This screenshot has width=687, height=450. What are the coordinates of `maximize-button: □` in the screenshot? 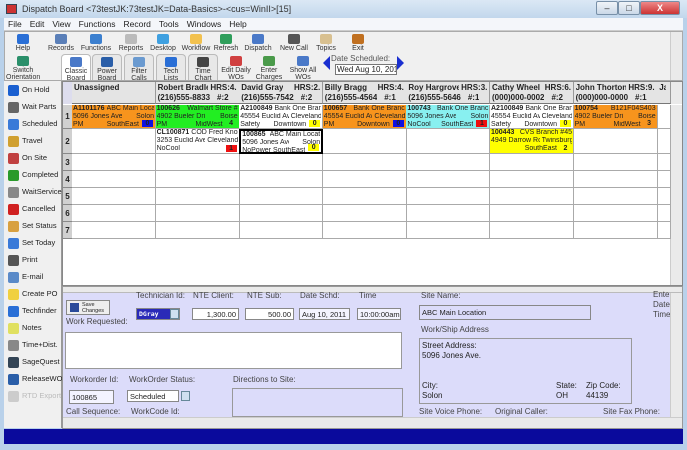 It's located at (629, 8).